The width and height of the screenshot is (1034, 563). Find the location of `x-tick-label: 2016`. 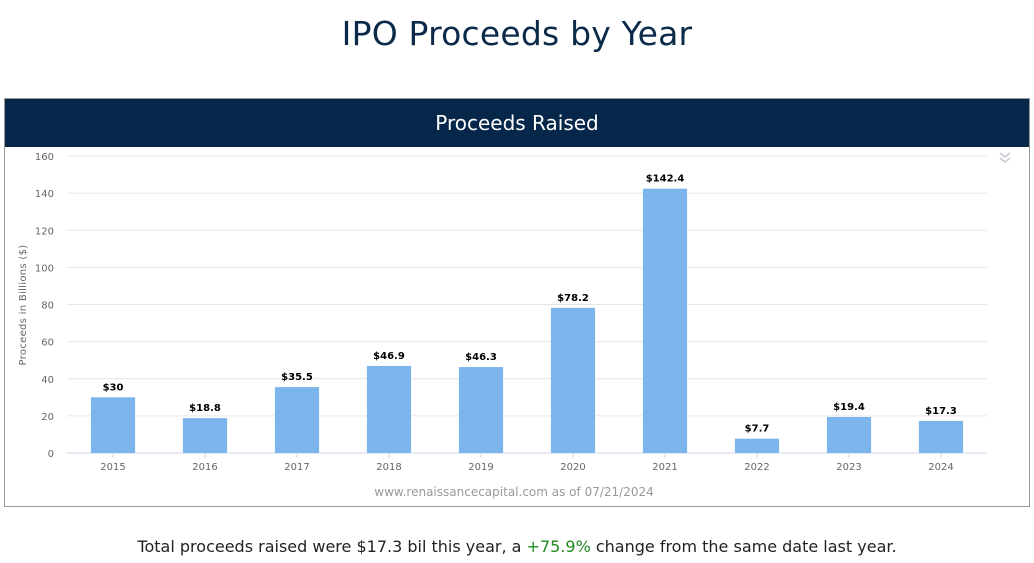

x-tick-label: 2016 is located at coordinates (204, 467).